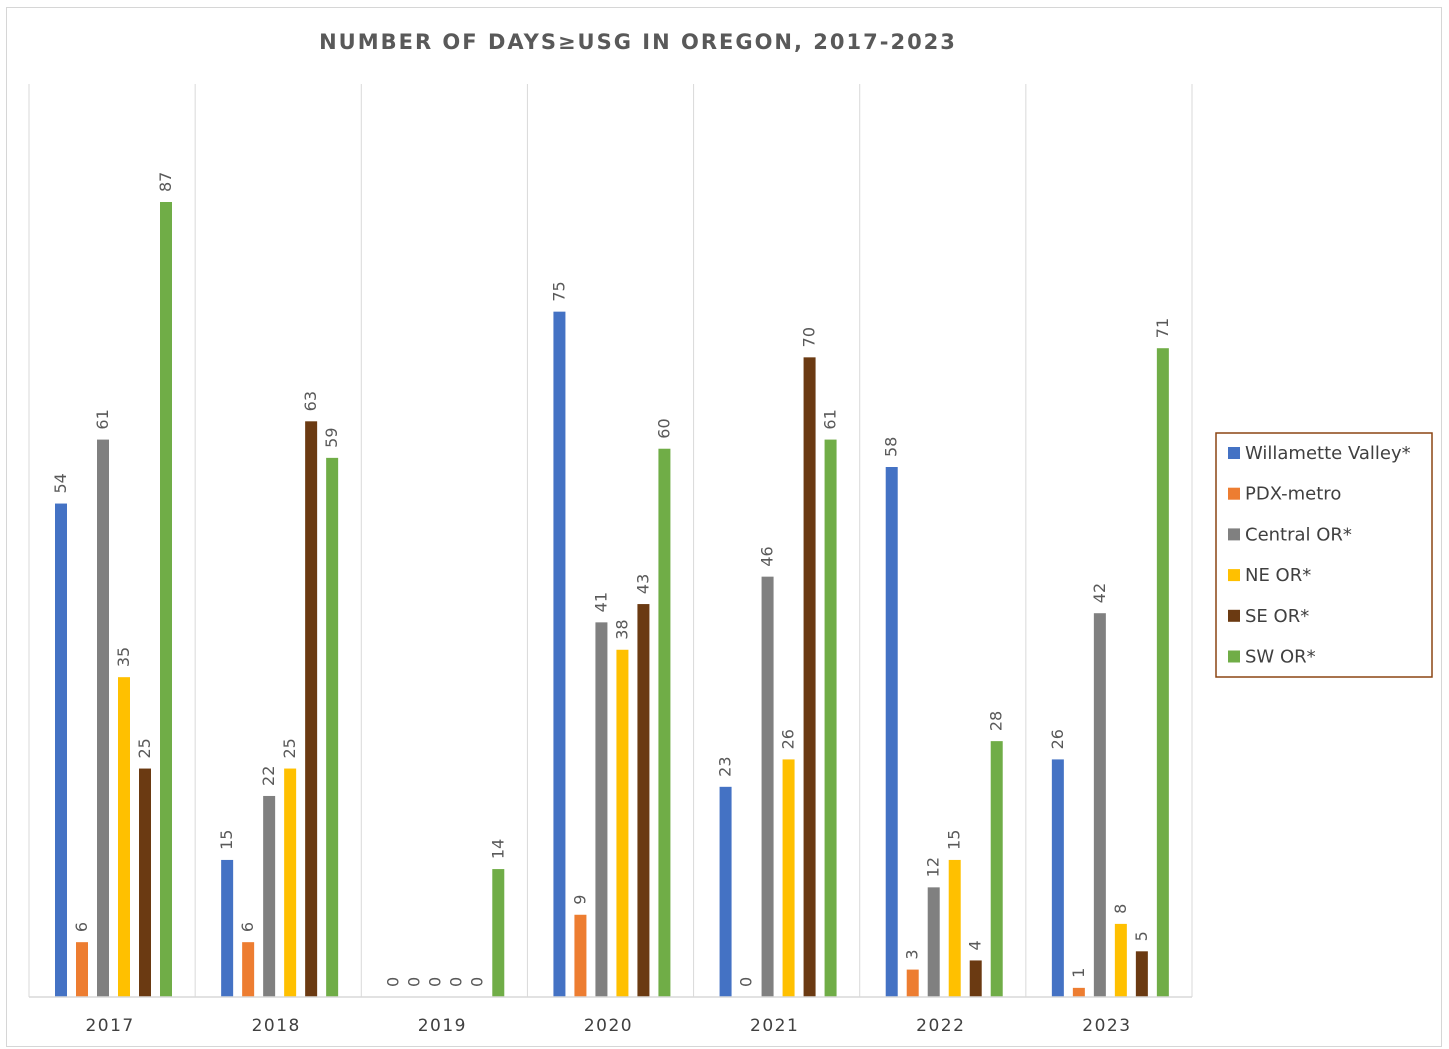  I want to click on legend-item: SE OR*, so click(1268, 616).